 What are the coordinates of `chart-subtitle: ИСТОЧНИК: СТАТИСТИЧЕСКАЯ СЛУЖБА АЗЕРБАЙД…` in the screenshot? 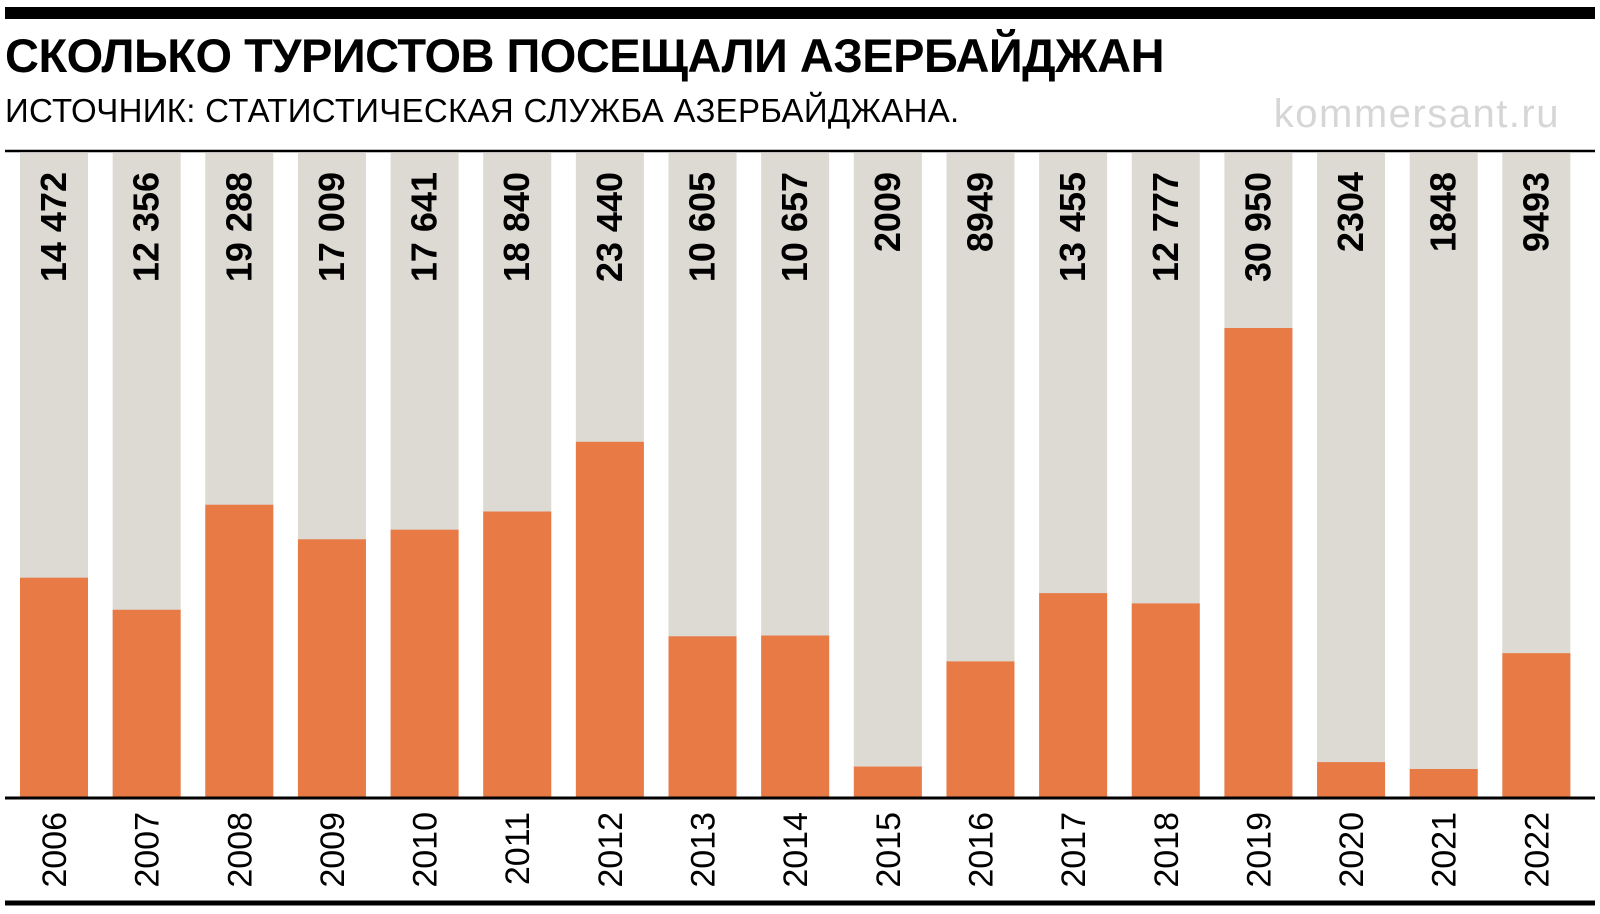 It's located at (482, 110).